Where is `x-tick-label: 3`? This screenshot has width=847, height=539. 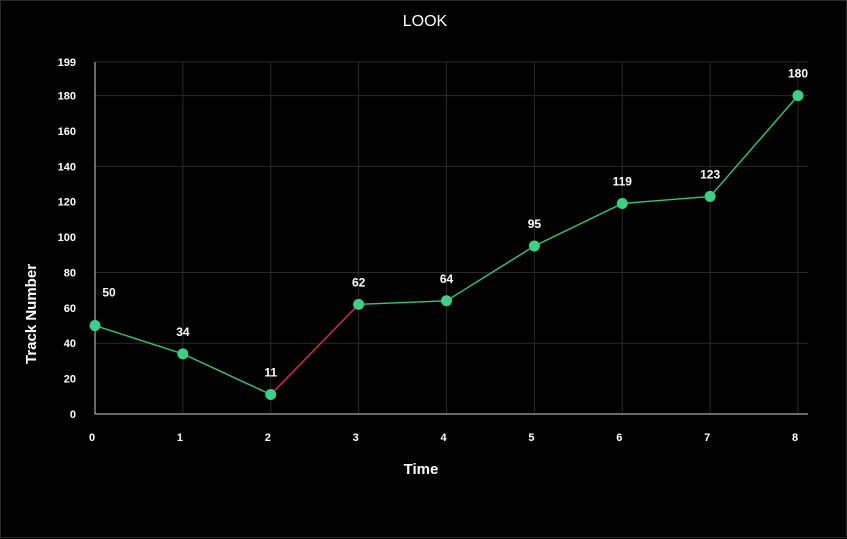
x-tick-label: 3 is located at coordinates (356, 438).